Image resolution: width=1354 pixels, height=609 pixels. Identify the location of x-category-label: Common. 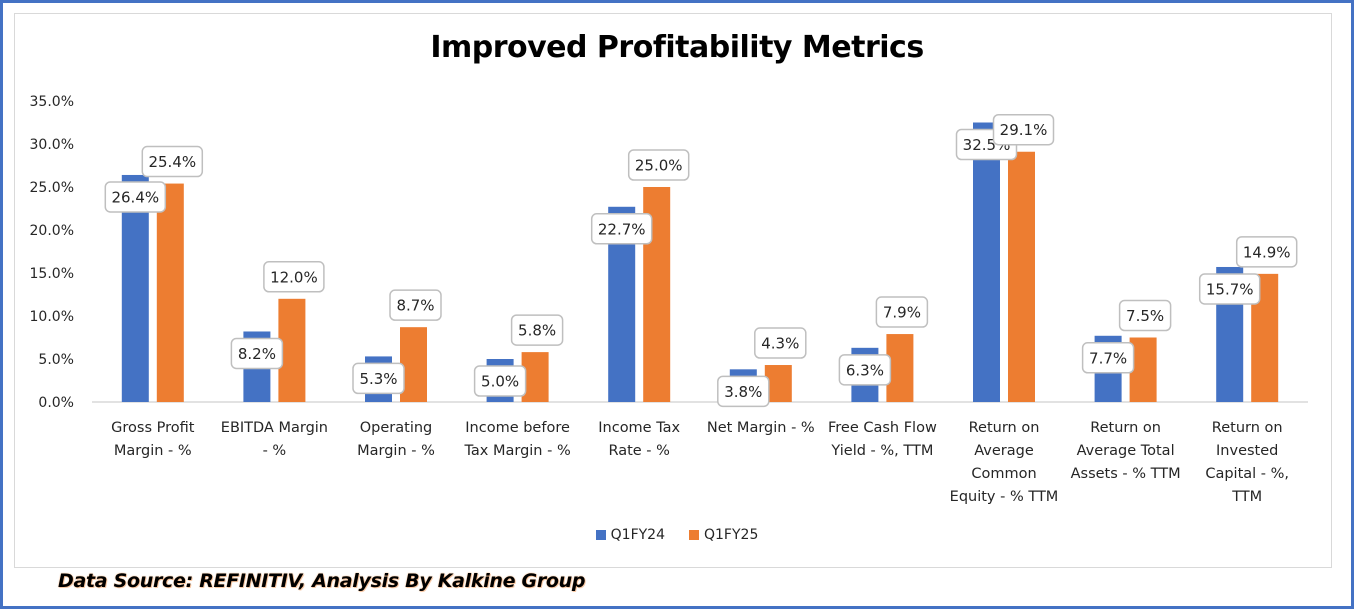
(1003, 474).